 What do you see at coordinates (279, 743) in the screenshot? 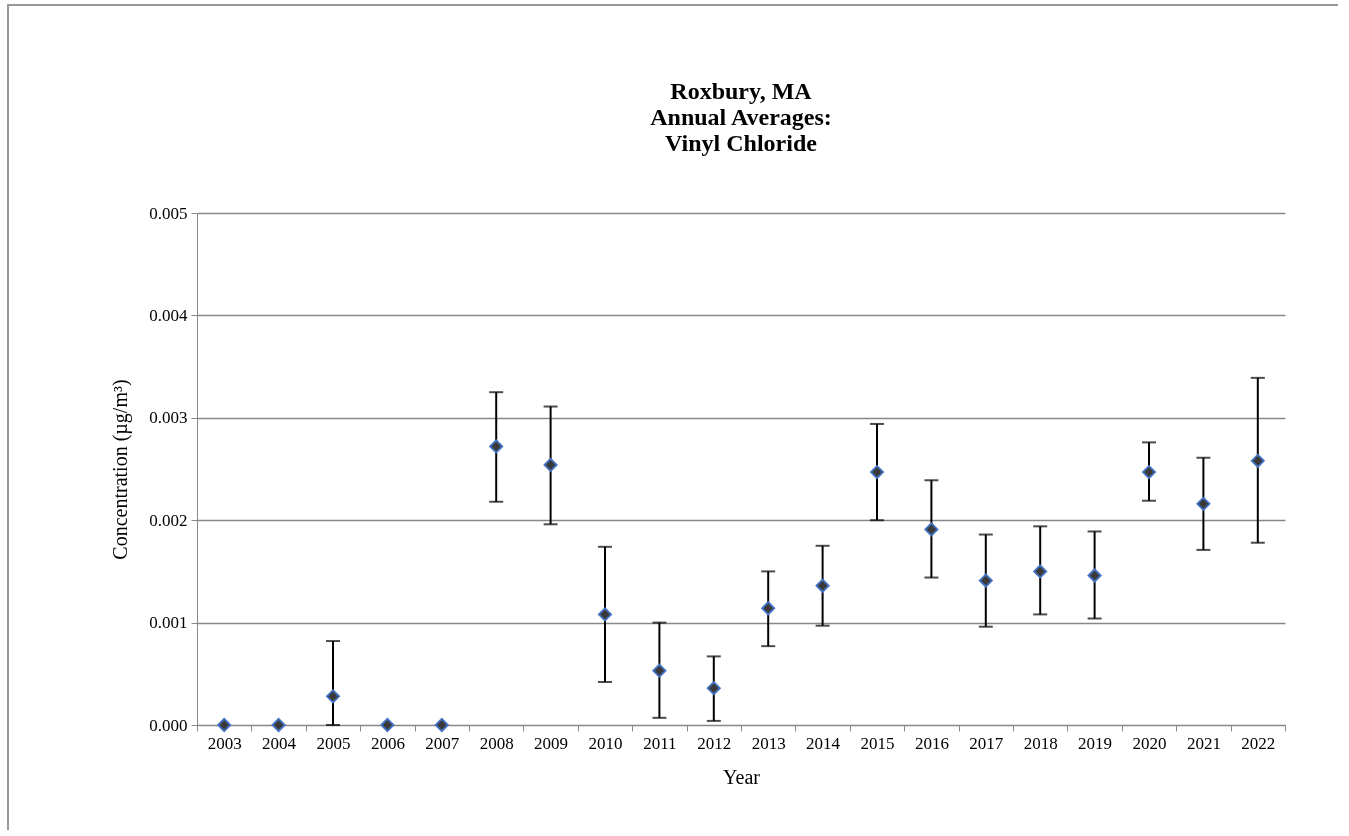
I see `x-tick-label: 2004` at bounding box center [279, 743].